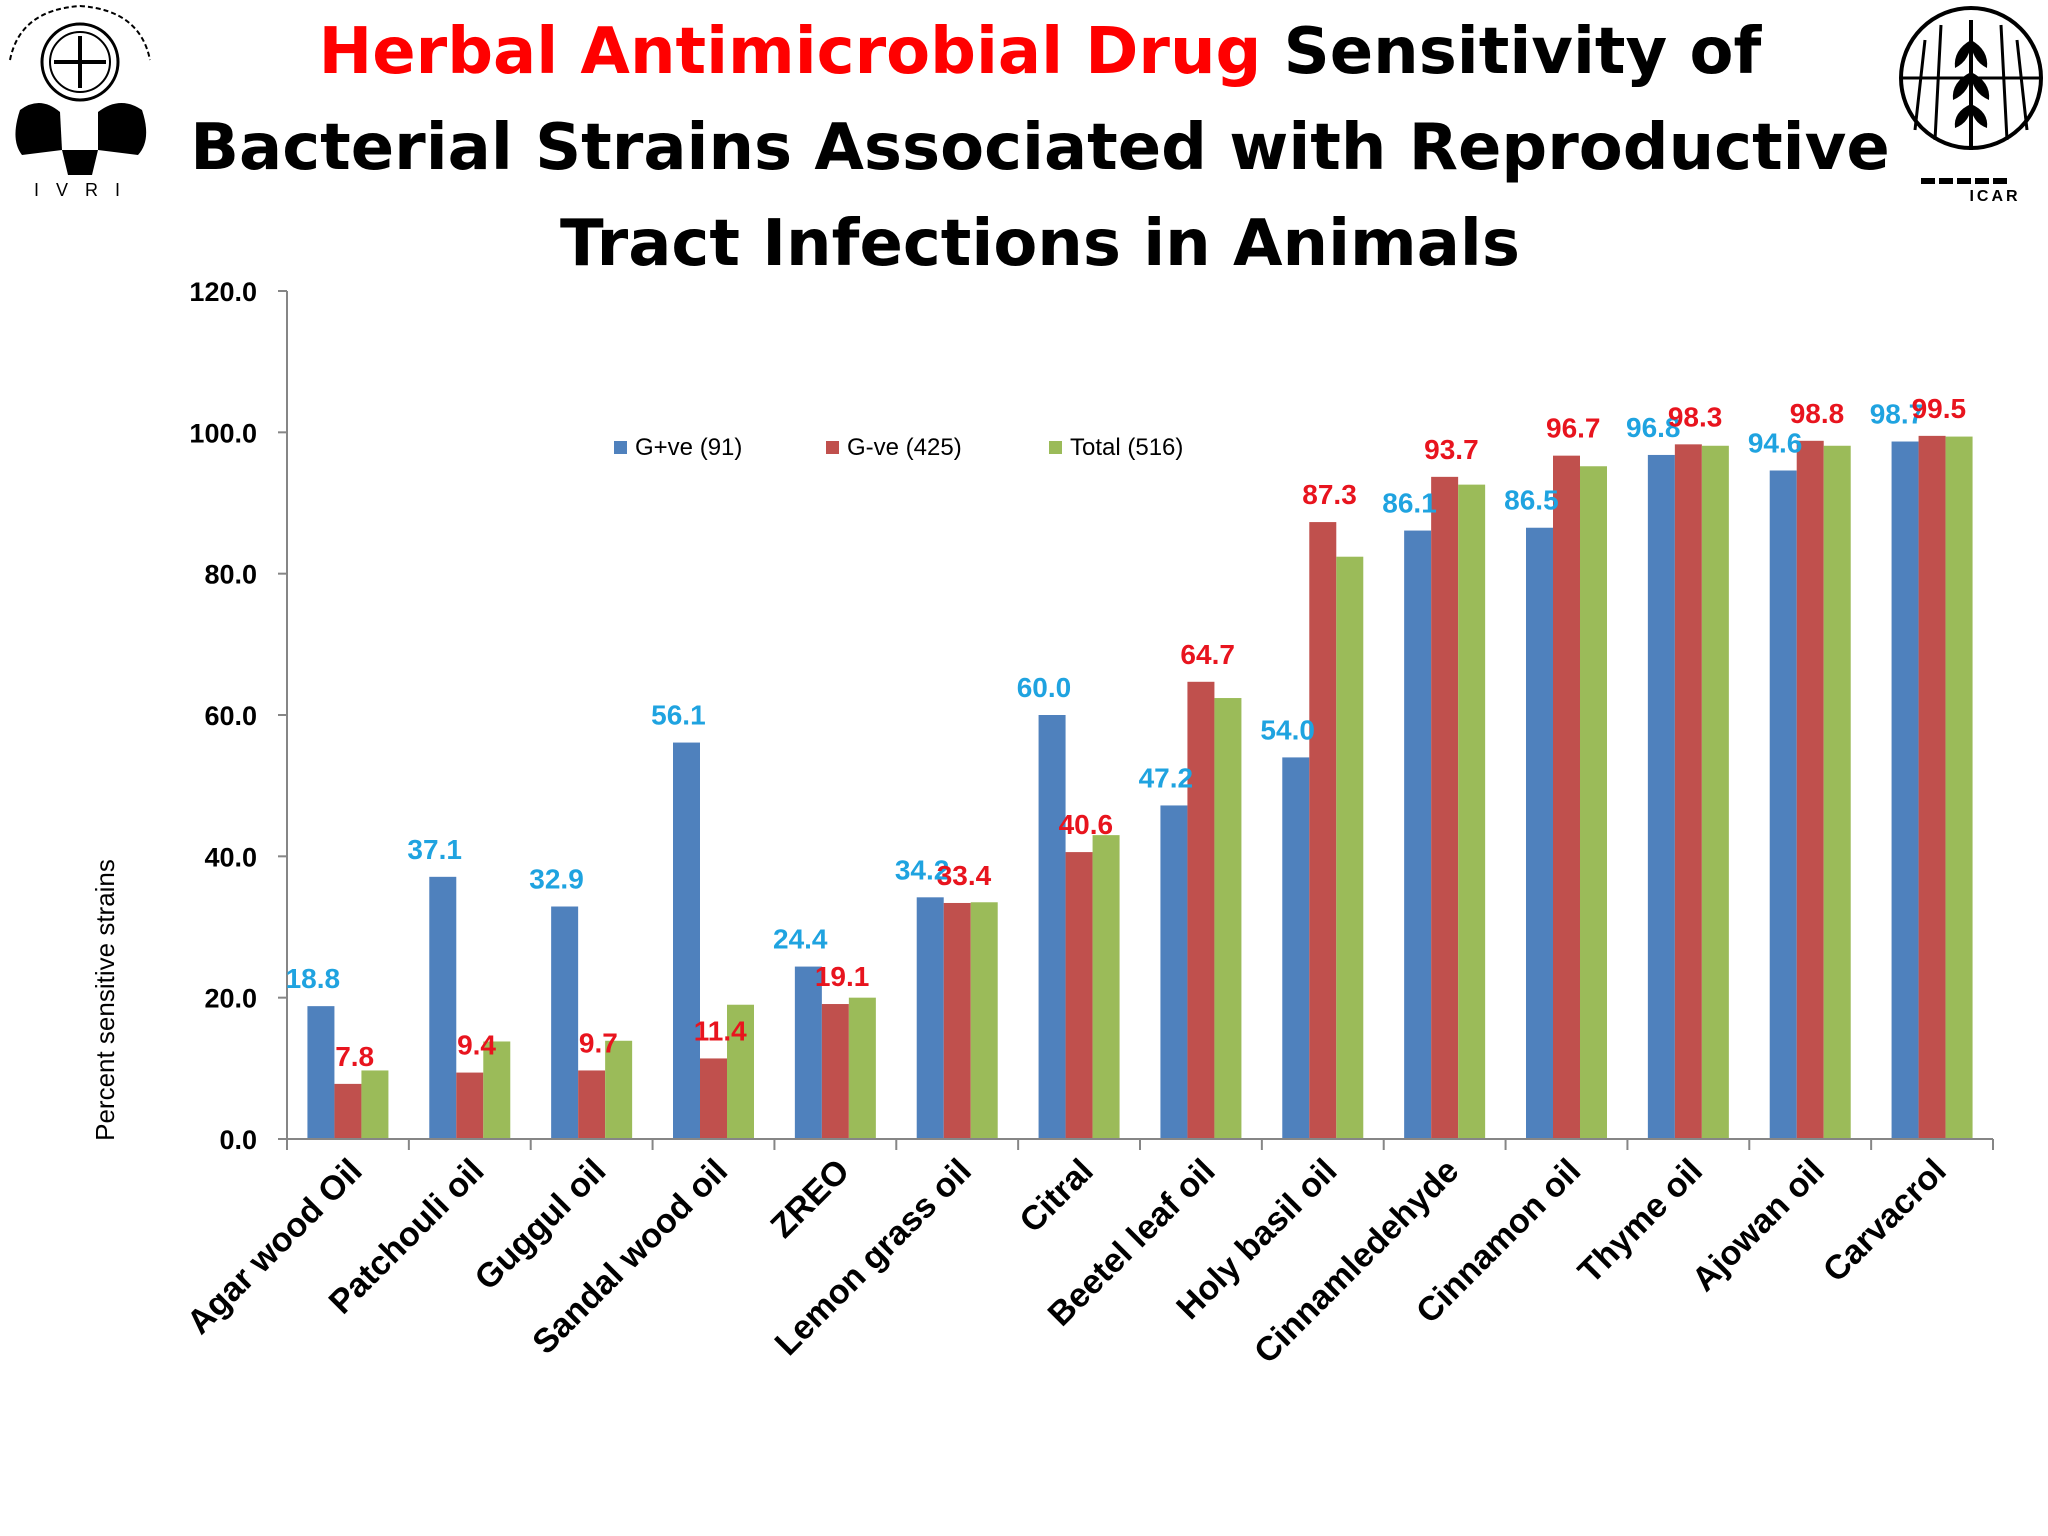 Image resolution: width=2048 pixels, height=1536 pixels. I want to click on data-label: 34.2, so click(922, 869).